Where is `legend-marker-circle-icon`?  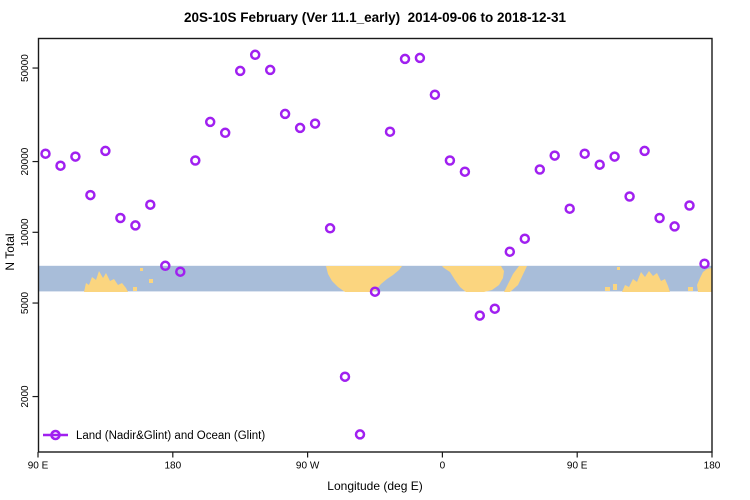 legend-marker-circle-icon is located at coordinates (55, 435).